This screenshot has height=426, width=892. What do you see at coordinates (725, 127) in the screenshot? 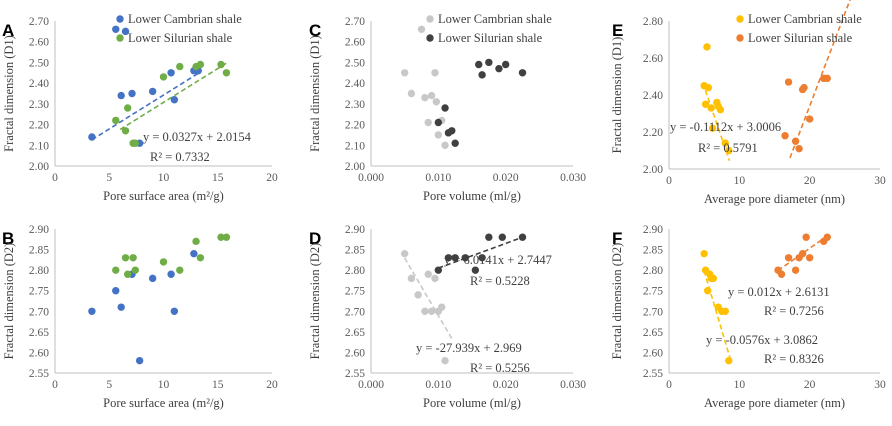
I see `regression-annotation: y = -0.1112x + 3.0006` at bounding box center [725, 127].